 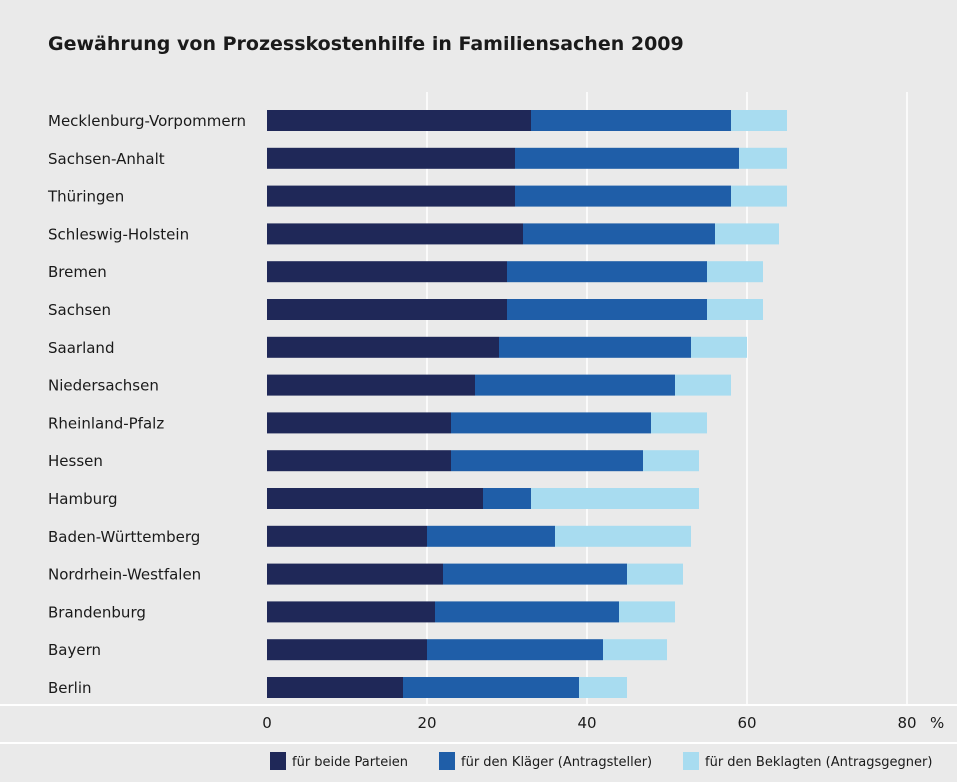 What do you see at coordinates (937, 723) in the screenshot?
I see `x-axis-unit-label: %` at bounding box center [937, 723].